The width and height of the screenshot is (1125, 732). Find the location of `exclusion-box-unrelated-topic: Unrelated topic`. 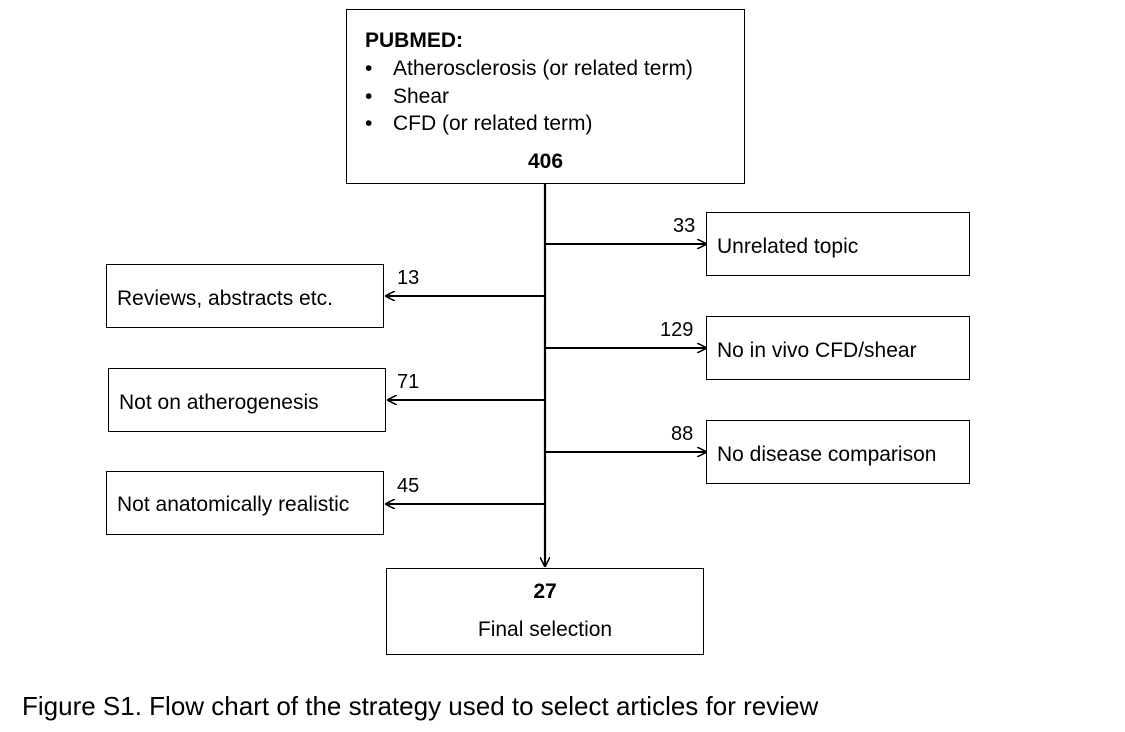

exclusion-box-unrelated-topic: Unrelated topic is located at coordinates (838, 244).